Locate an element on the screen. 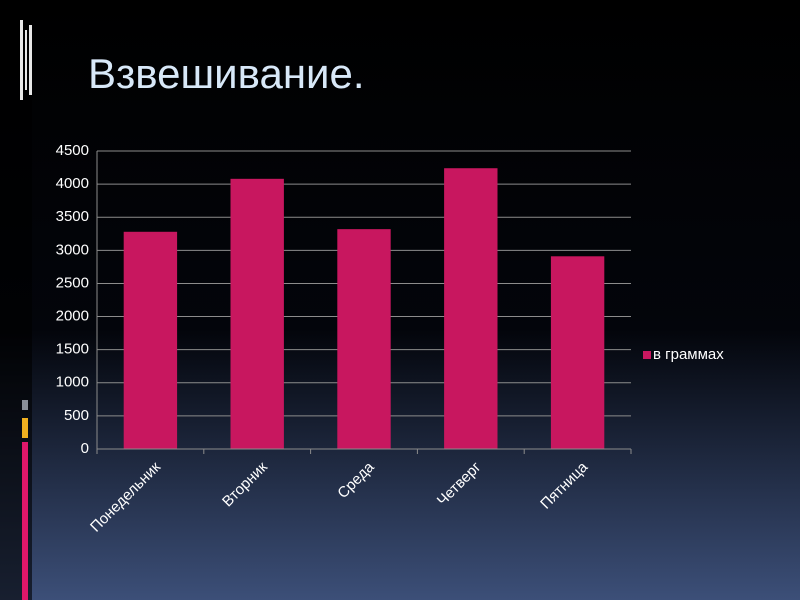 The image size is (800, 600). y-tick-label: 4500 is located at coordinates (72, 150).